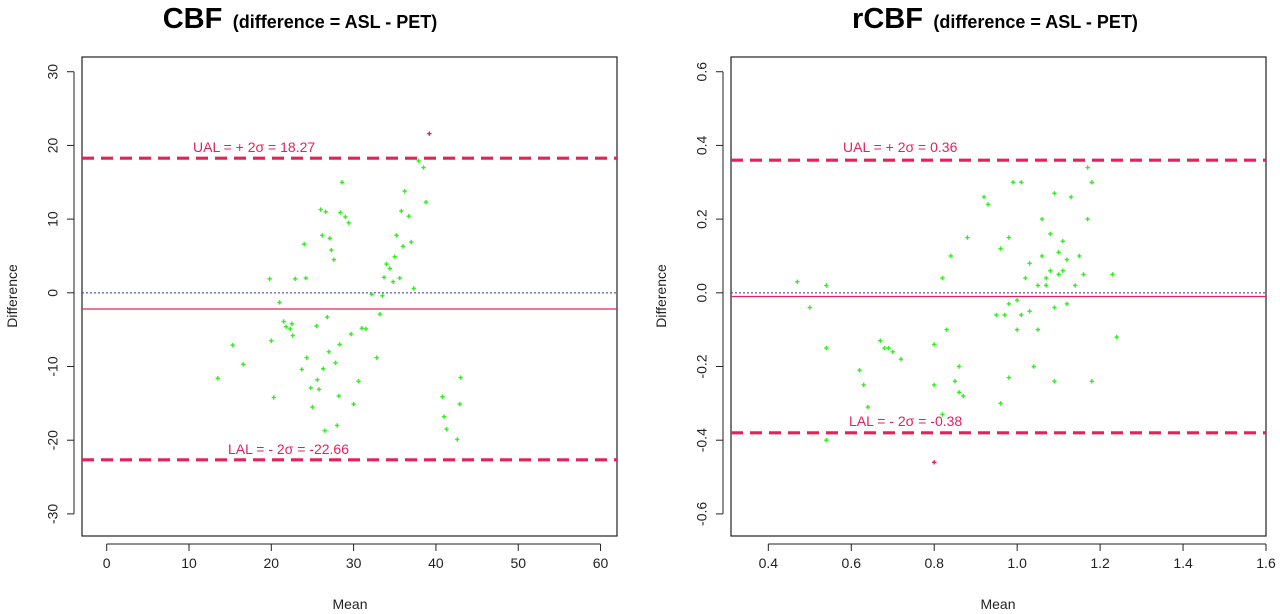 This screenshot has height=614, width=1280. Describe the element at coordinates (272, 563) in the screenshot. I see `cbf-x-tick-label: 20` at that location.